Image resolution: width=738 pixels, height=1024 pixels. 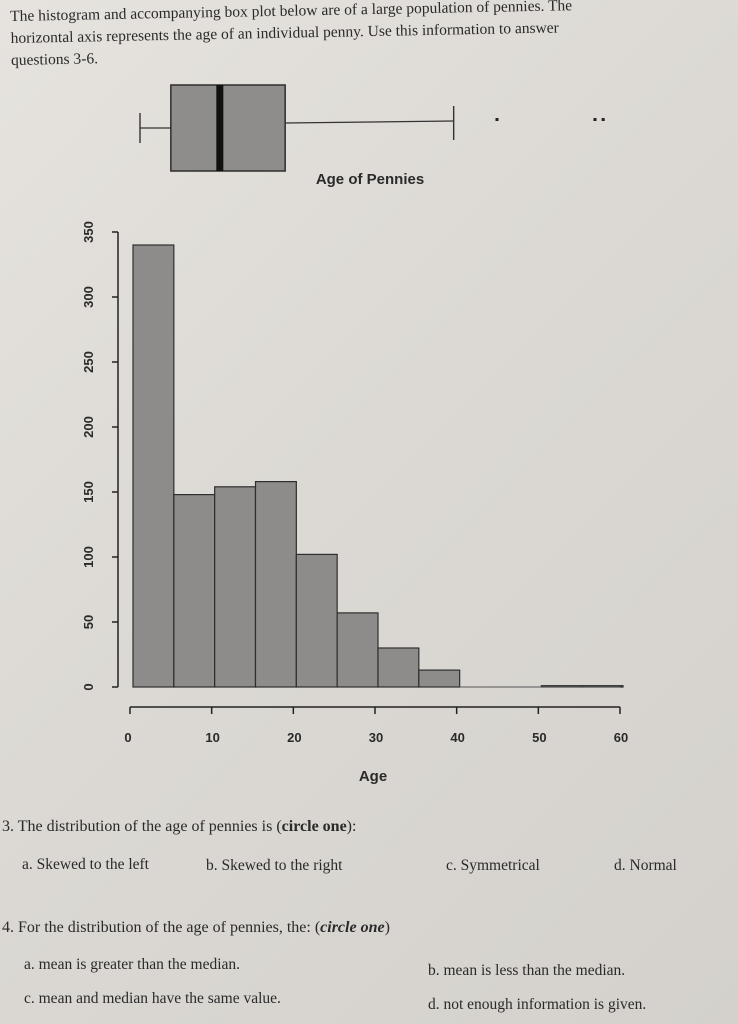 What do you see at coordinates (228, 128) in the screenshot?
I see `box-iqr` at bounding box center [228, 128].